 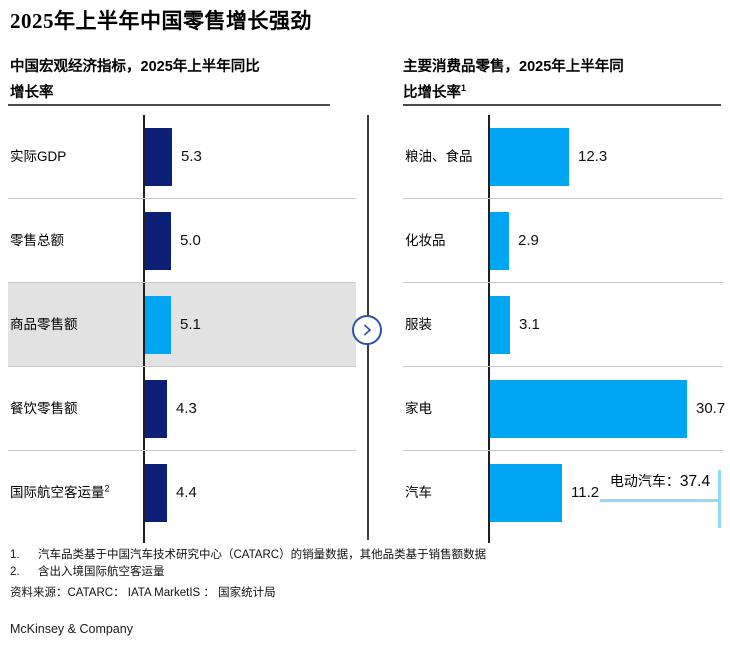 What do you see at coordinates (660, 481) in the screenshot?
I see `ev-annotation: 电动汽车：37.4` at bounding box center [660, 481].